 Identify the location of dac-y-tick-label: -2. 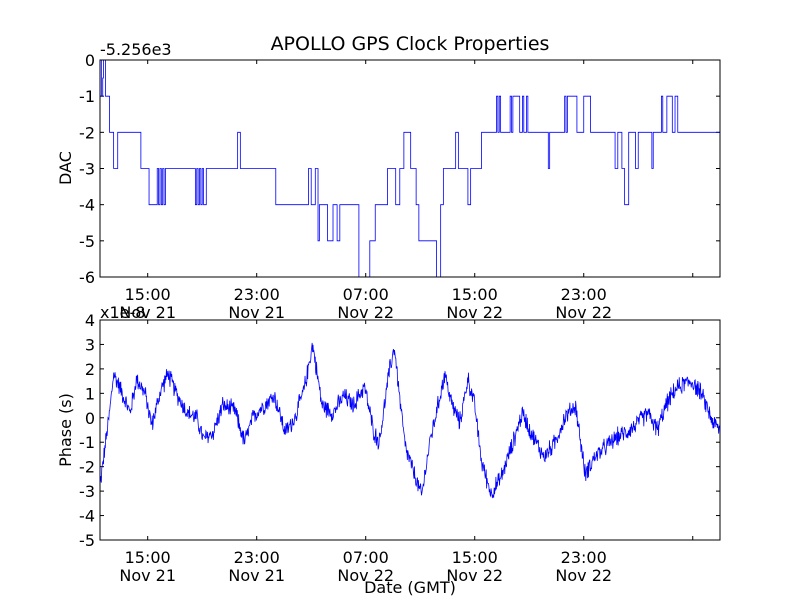
(87, 132).